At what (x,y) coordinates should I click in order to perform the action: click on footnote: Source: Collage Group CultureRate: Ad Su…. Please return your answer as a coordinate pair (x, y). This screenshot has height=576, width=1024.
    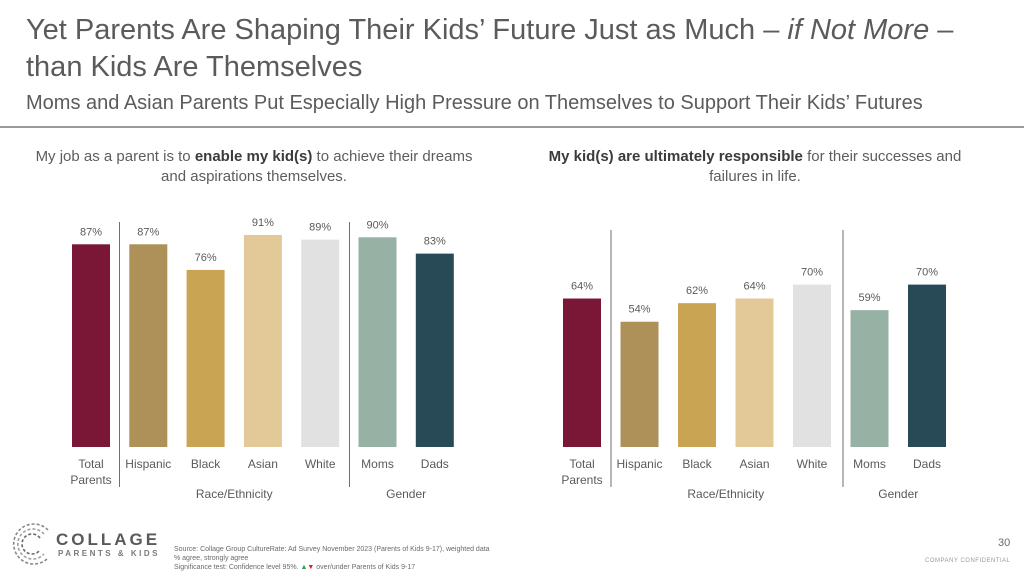
    Looking at the image, I should click on (394, 558).